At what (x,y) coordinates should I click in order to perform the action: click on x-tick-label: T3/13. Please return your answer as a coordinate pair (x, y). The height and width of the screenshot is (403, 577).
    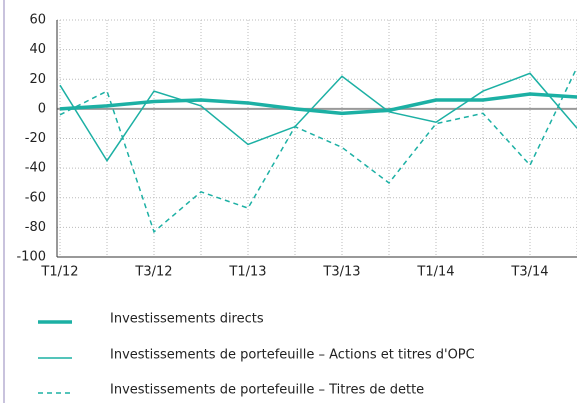
    Looking at the image, I should click on (341, 272).